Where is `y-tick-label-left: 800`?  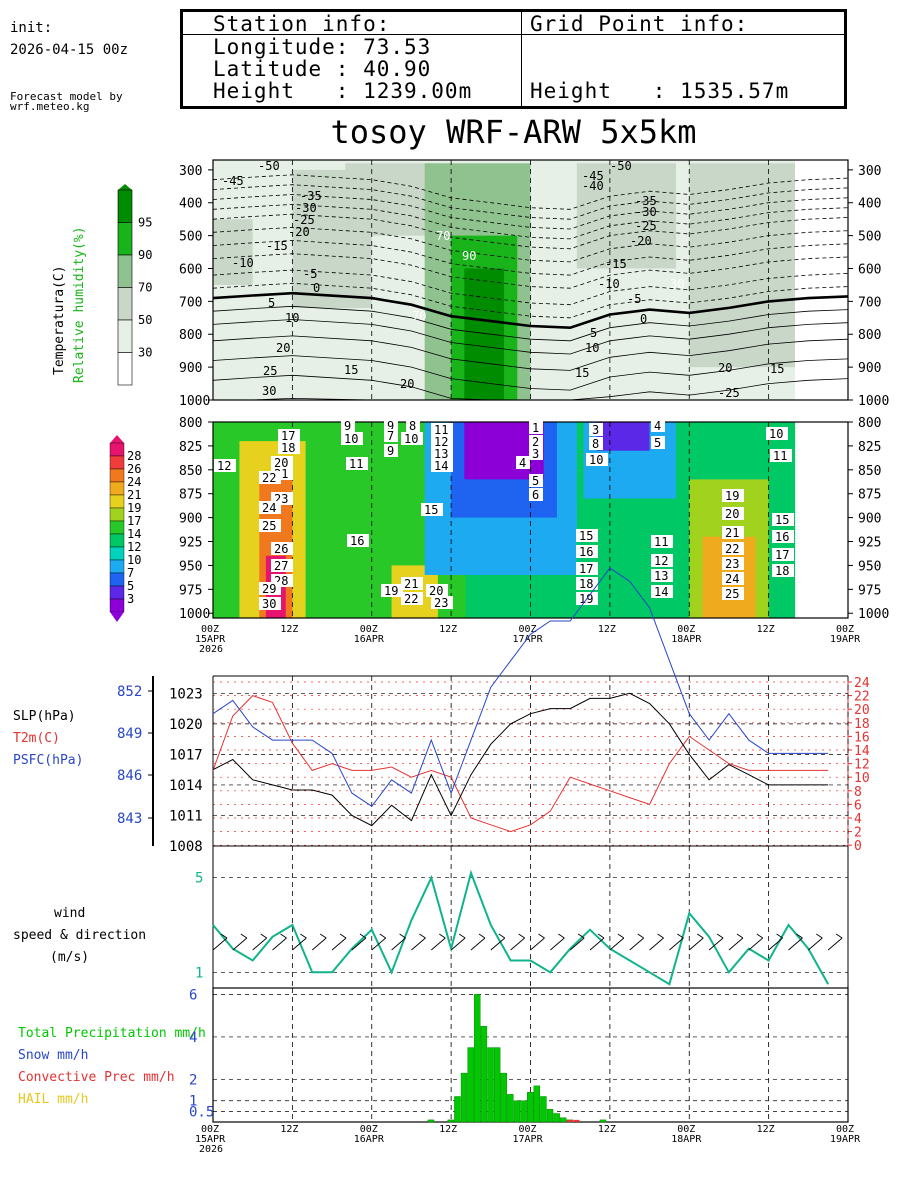 y-tick-label-left: 800 is located at coordinates (190, 335).